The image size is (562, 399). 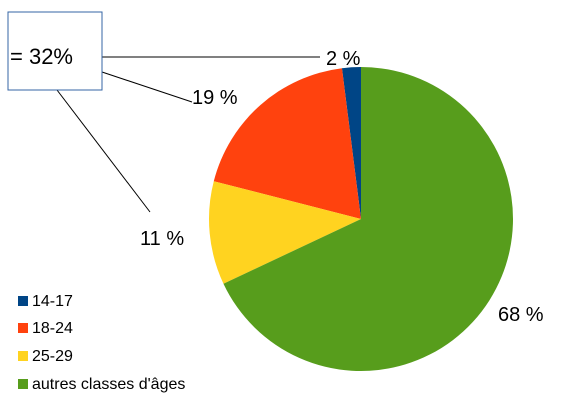 What do you see at coordinates (147, 87) in the screenshot?
I see `annotation-leader-19pct` at bounding box center [147, 87].